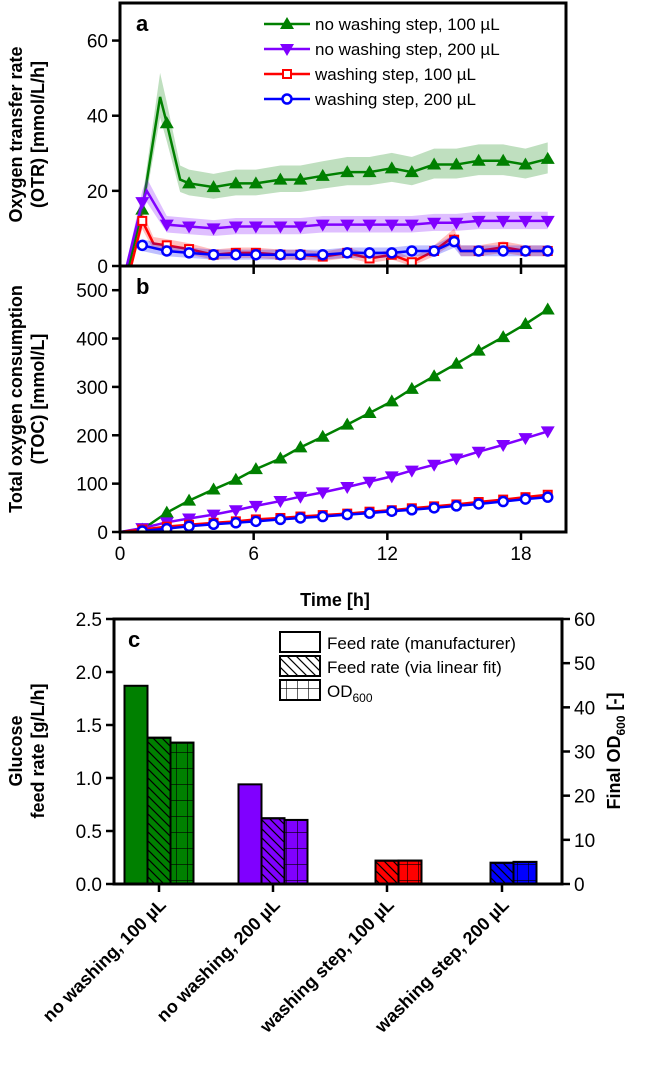  I want to click on panel-label: c, so click(134, 639).